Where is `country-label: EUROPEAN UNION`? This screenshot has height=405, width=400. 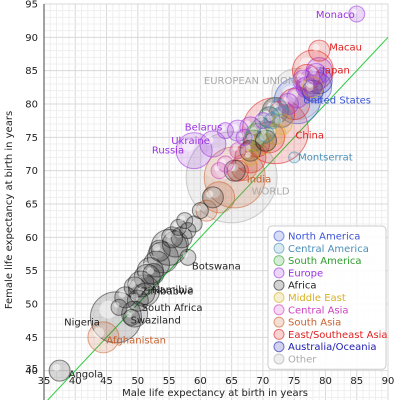
country-label: EUROPEAN UNION is located at coordinates (249, 81).